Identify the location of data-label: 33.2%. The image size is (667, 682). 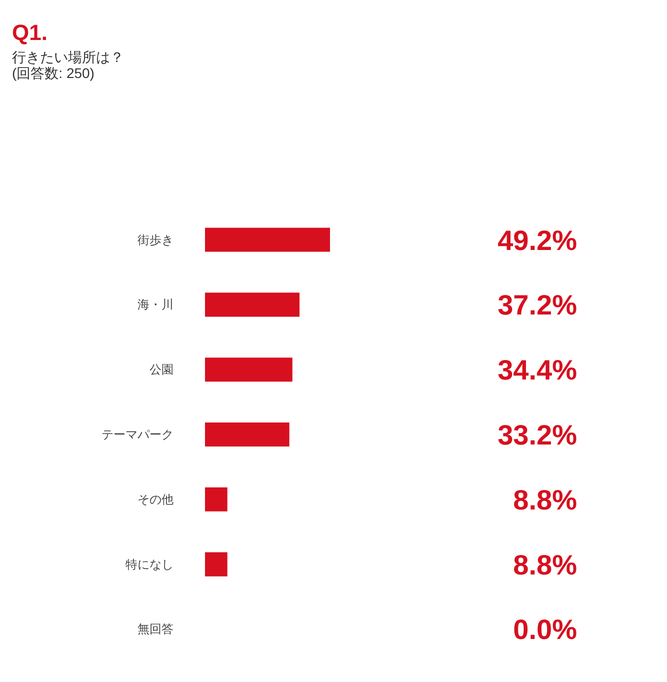
(538, 435).